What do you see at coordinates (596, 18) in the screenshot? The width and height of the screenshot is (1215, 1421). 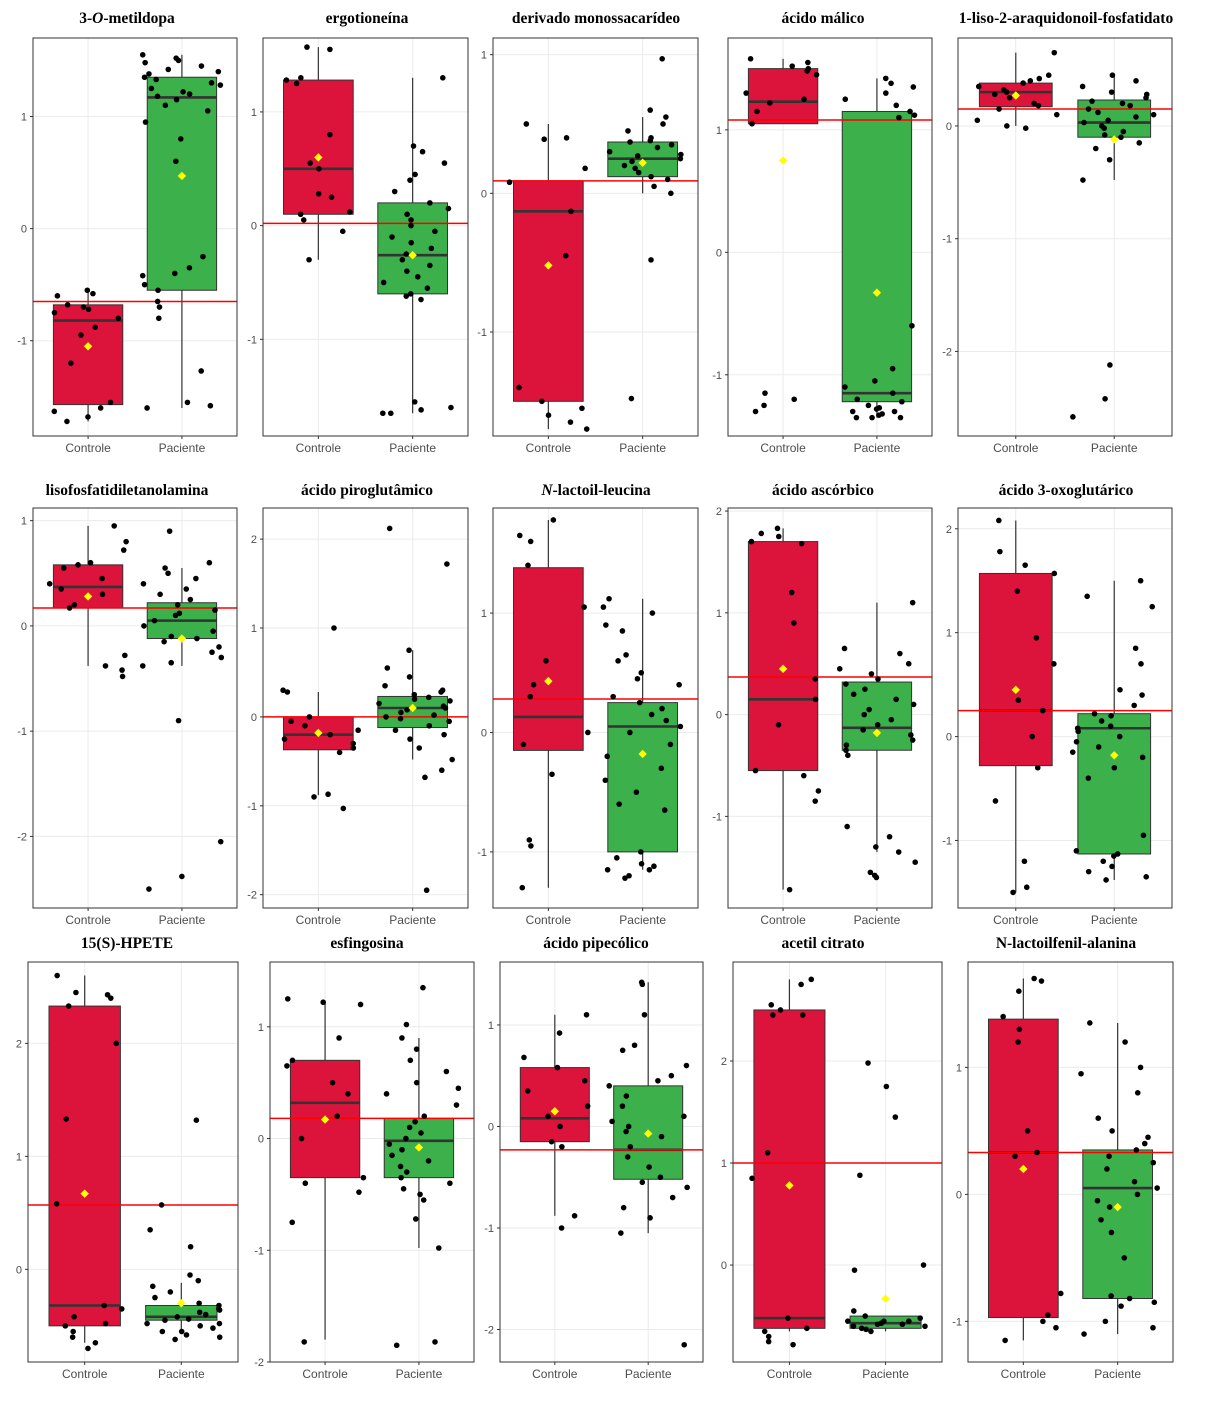 I see `chart-title: derivado monossacarídeo` at bounding box center [596, 18].